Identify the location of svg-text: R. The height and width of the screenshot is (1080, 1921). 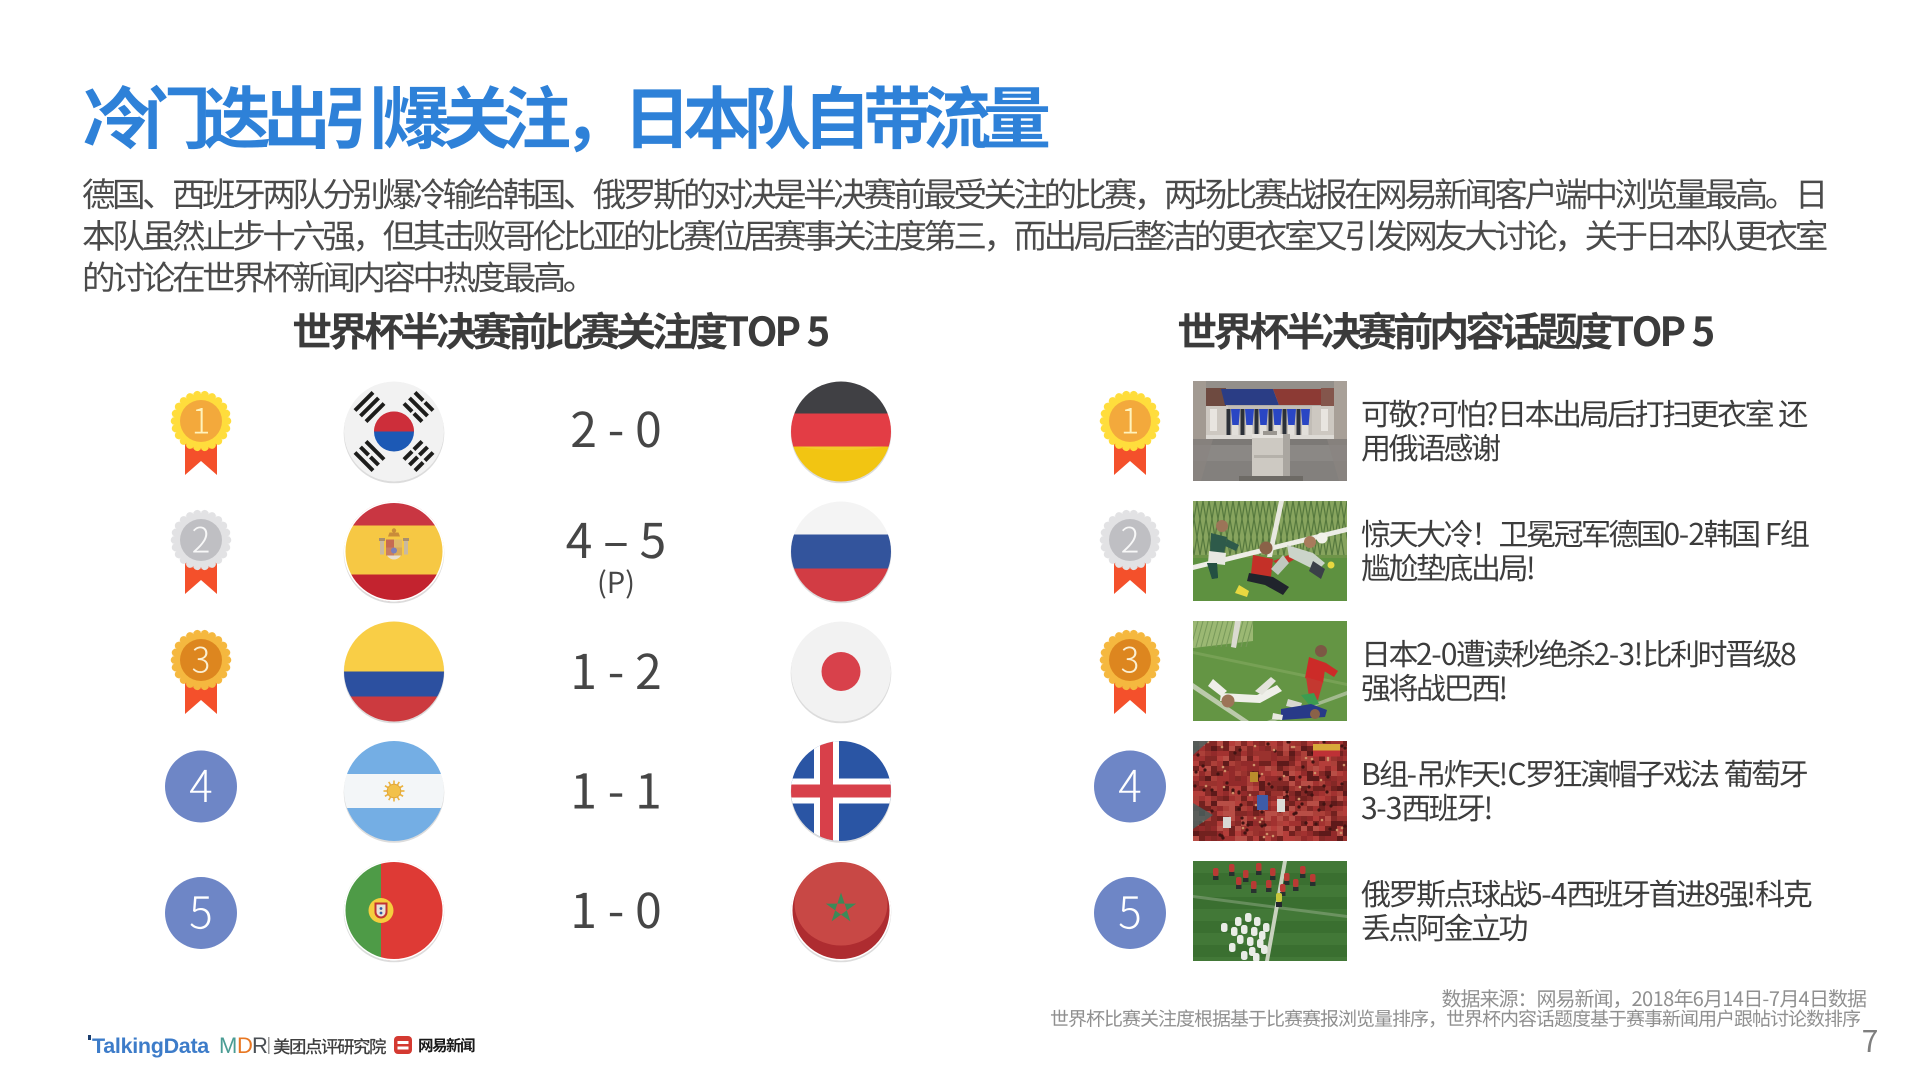
(260, 1045).